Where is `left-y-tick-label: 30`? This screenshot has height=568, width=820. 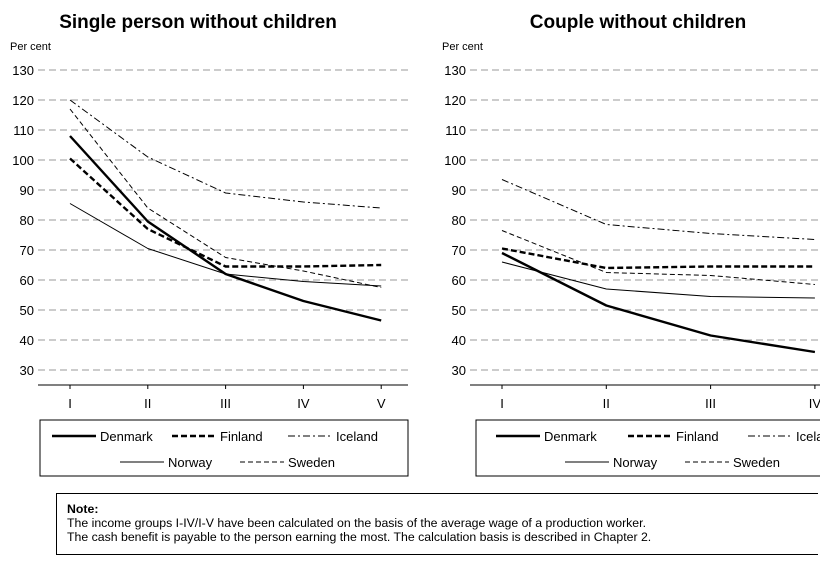
left-y-tick-label: 30 is located at coordinates (27, 370).